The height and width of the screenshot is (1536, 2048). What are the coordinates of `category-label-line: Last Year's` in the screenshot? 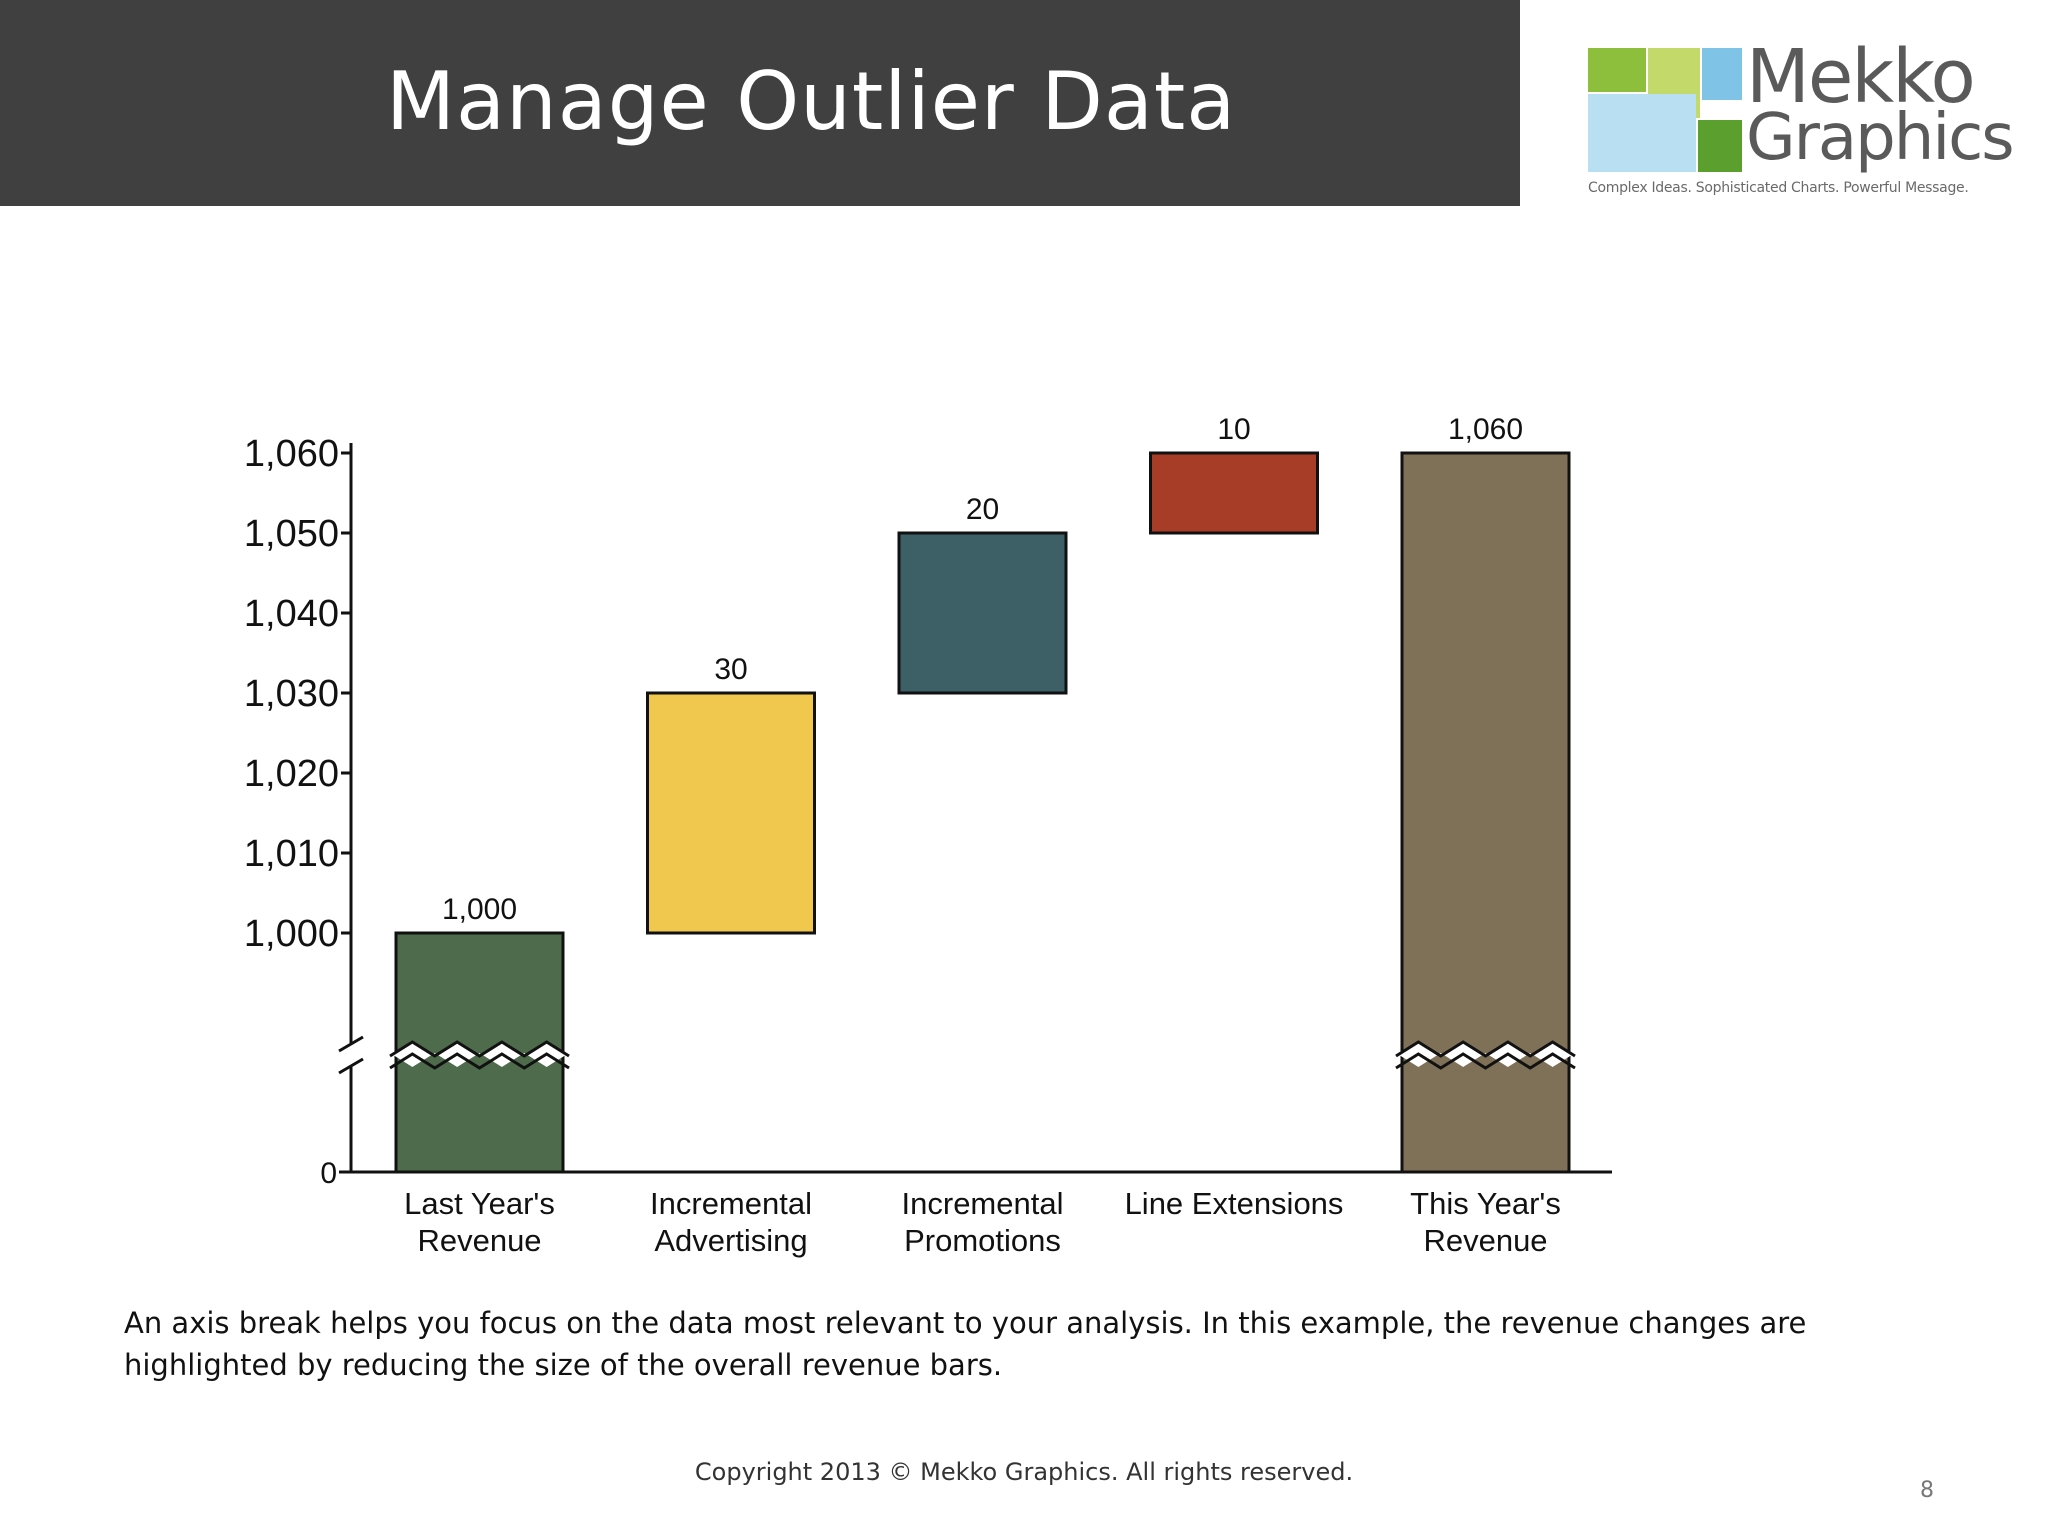 It's located at (479, 1203).